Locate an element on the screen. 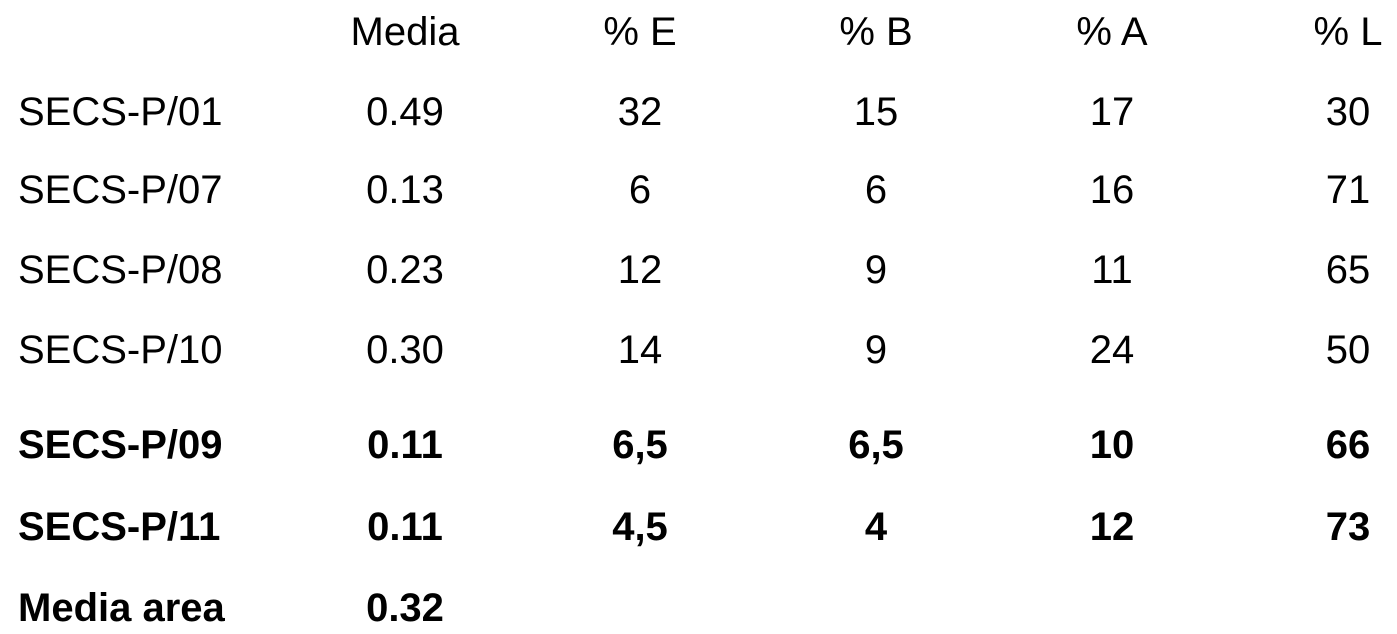  table-cell: 16 is located at coordinates (1112, 190).